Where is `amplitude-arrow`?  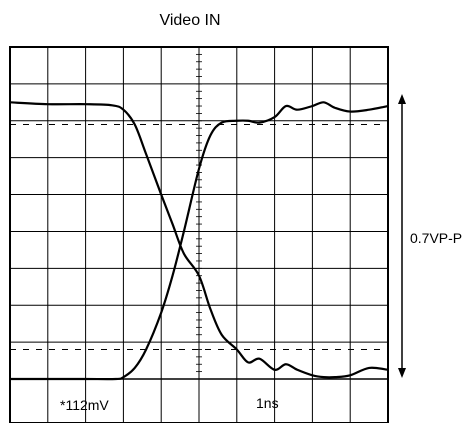
amplitude-arrow is located at coordinates (402, 236).